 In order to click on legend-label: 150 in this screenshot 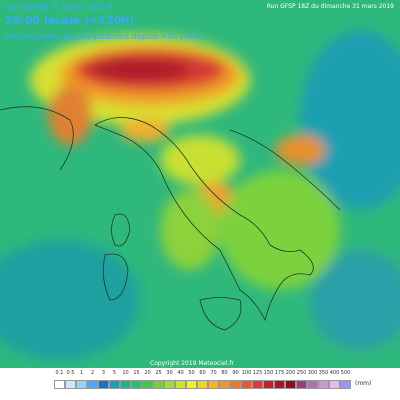, I will do `click(268, 373)`.